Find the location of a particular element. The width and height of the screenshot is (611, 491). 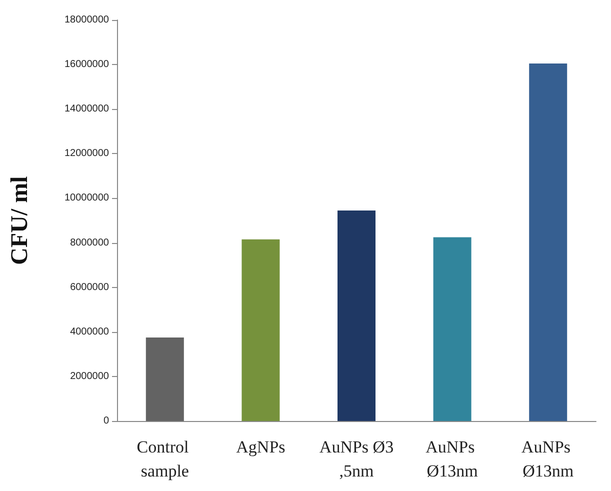

y-tick-label: 4000000 is located at coordinates (90, 332).